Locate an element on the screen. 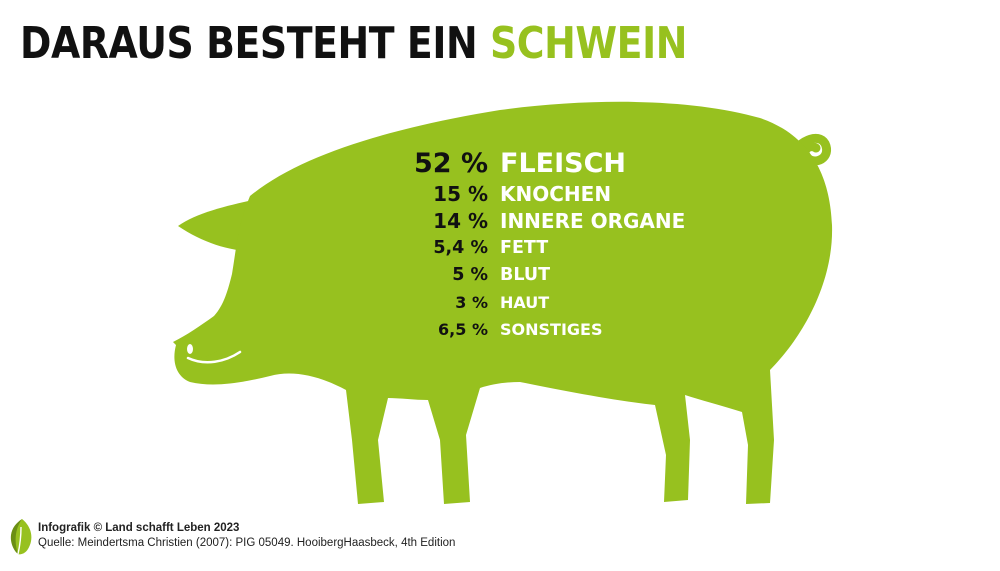 The image size is (1000, 571). row-category: FETT is located at coordinates (524, 248).